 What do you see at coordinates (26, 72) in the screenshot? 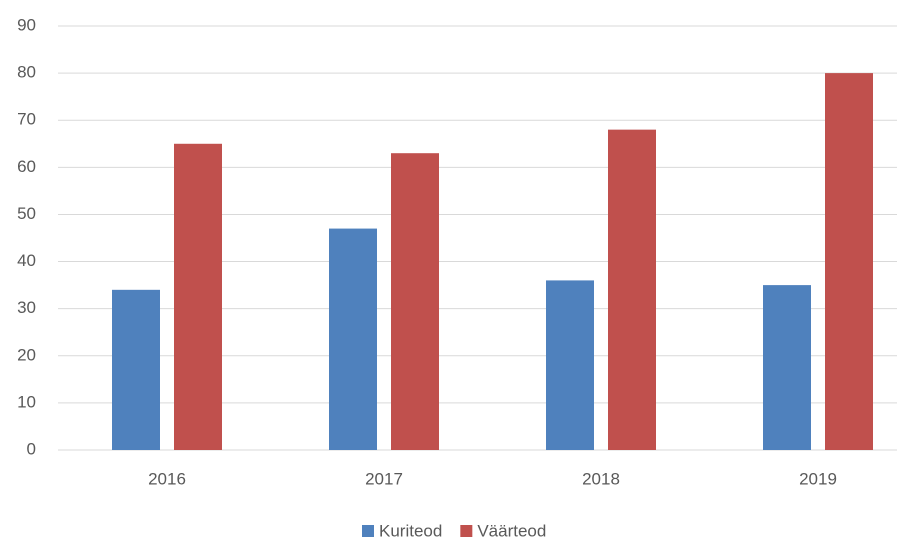
I see `y-tick-label: 80` at bounding box center [26, 72].